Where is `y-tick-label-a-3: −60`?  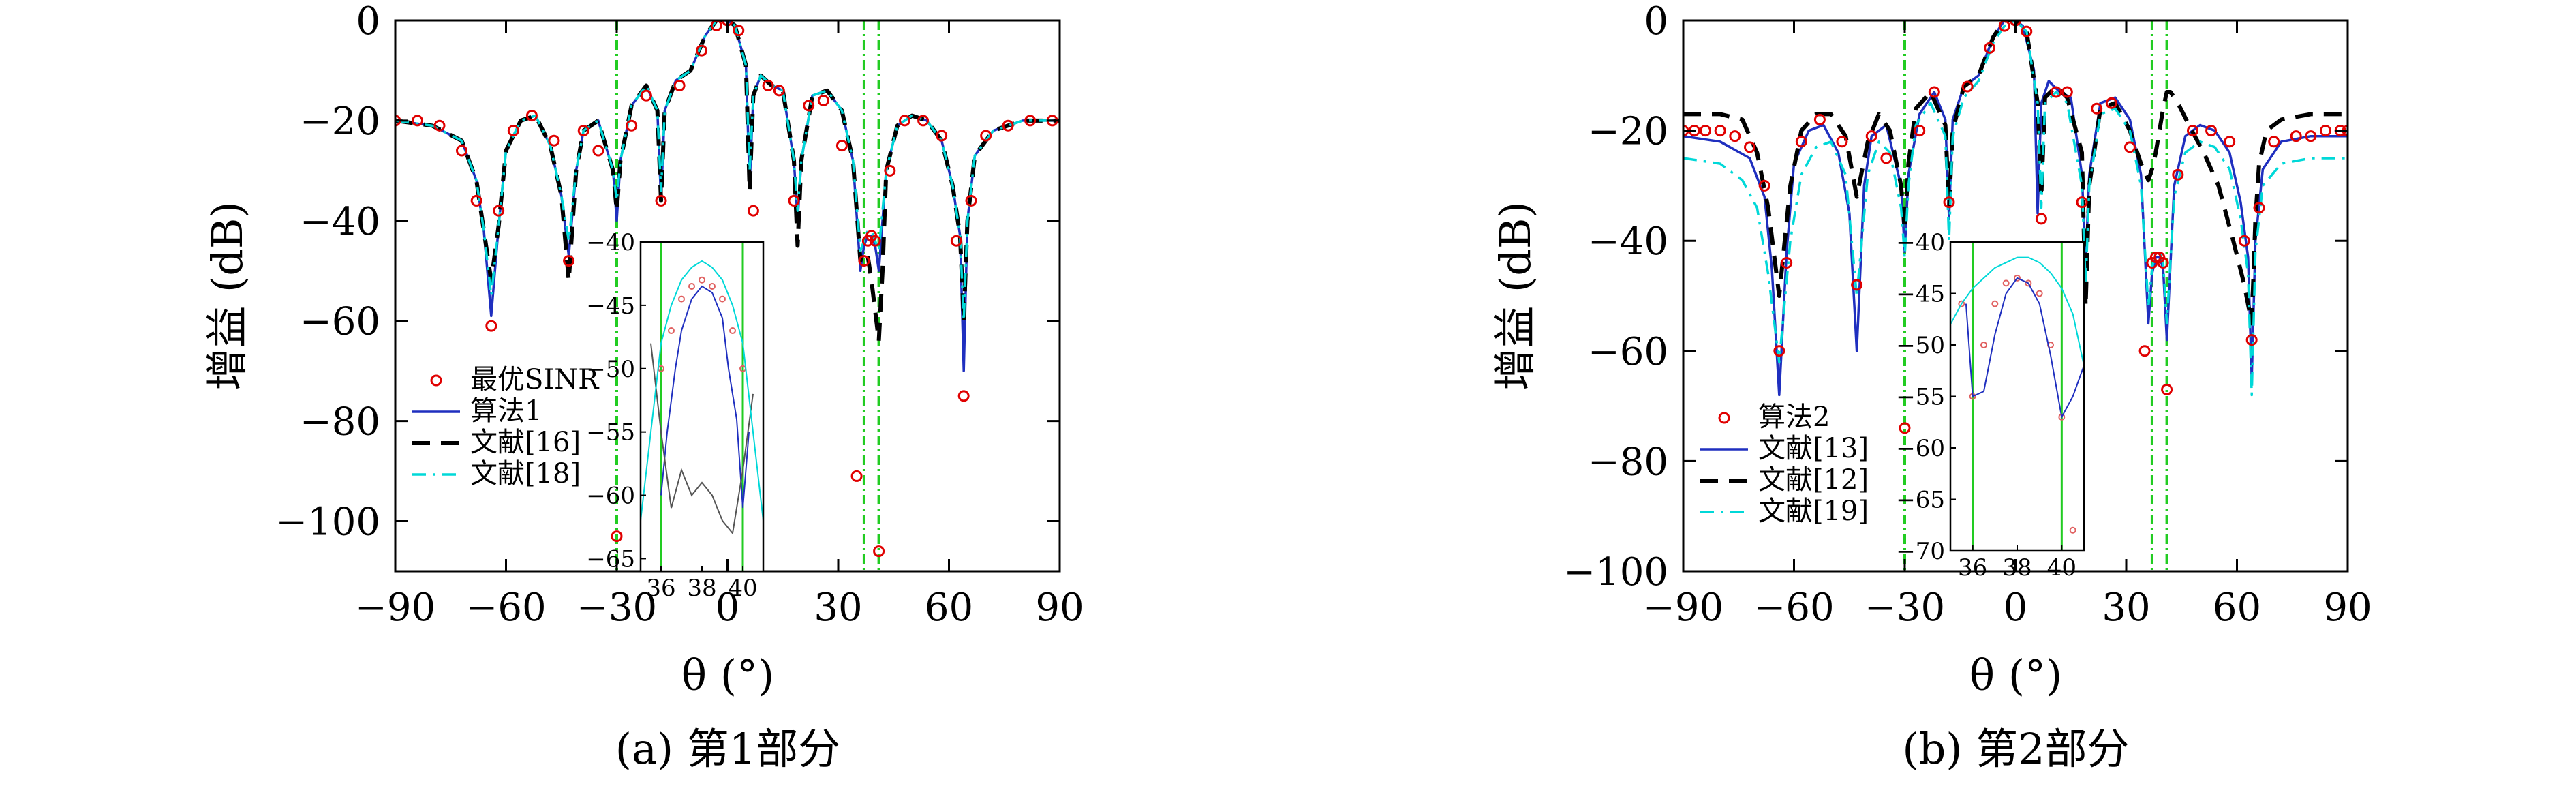 y-tick-label-a-3: −60 is located at coordinates (340, 322).